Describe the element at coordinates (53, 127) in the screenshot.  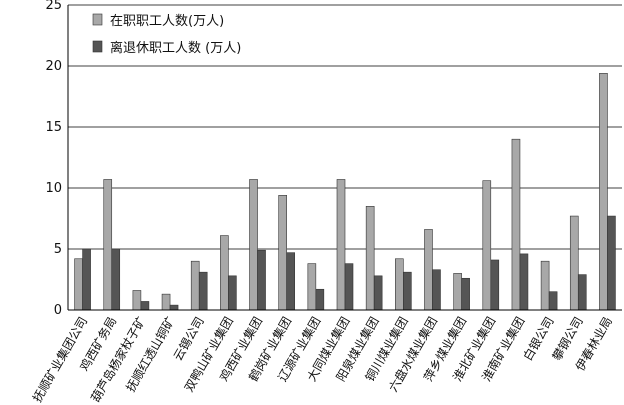
I see `y-tick-label: 15` at that location.